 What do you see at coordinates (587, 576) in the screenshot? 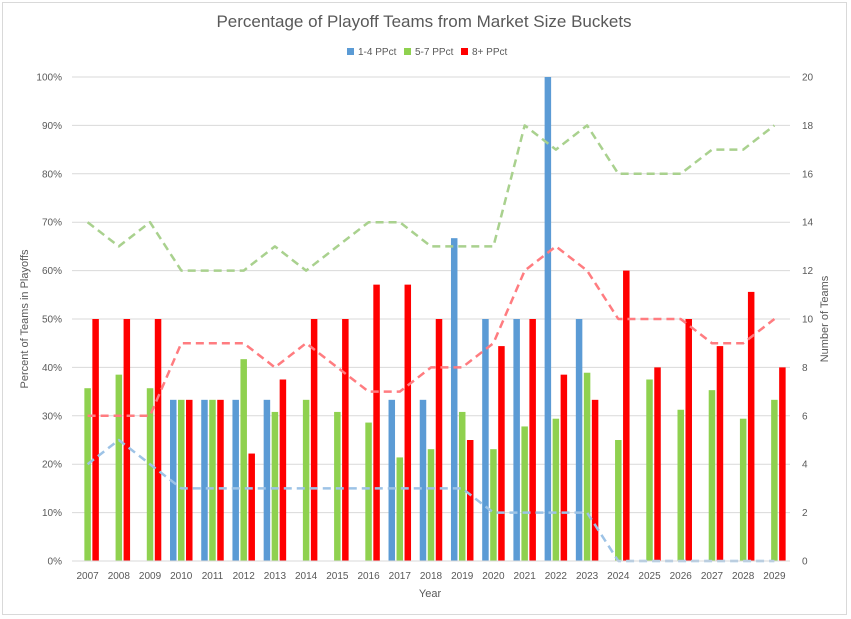
I see `x-tick-label: 2023` at bounding box center [587, 576].